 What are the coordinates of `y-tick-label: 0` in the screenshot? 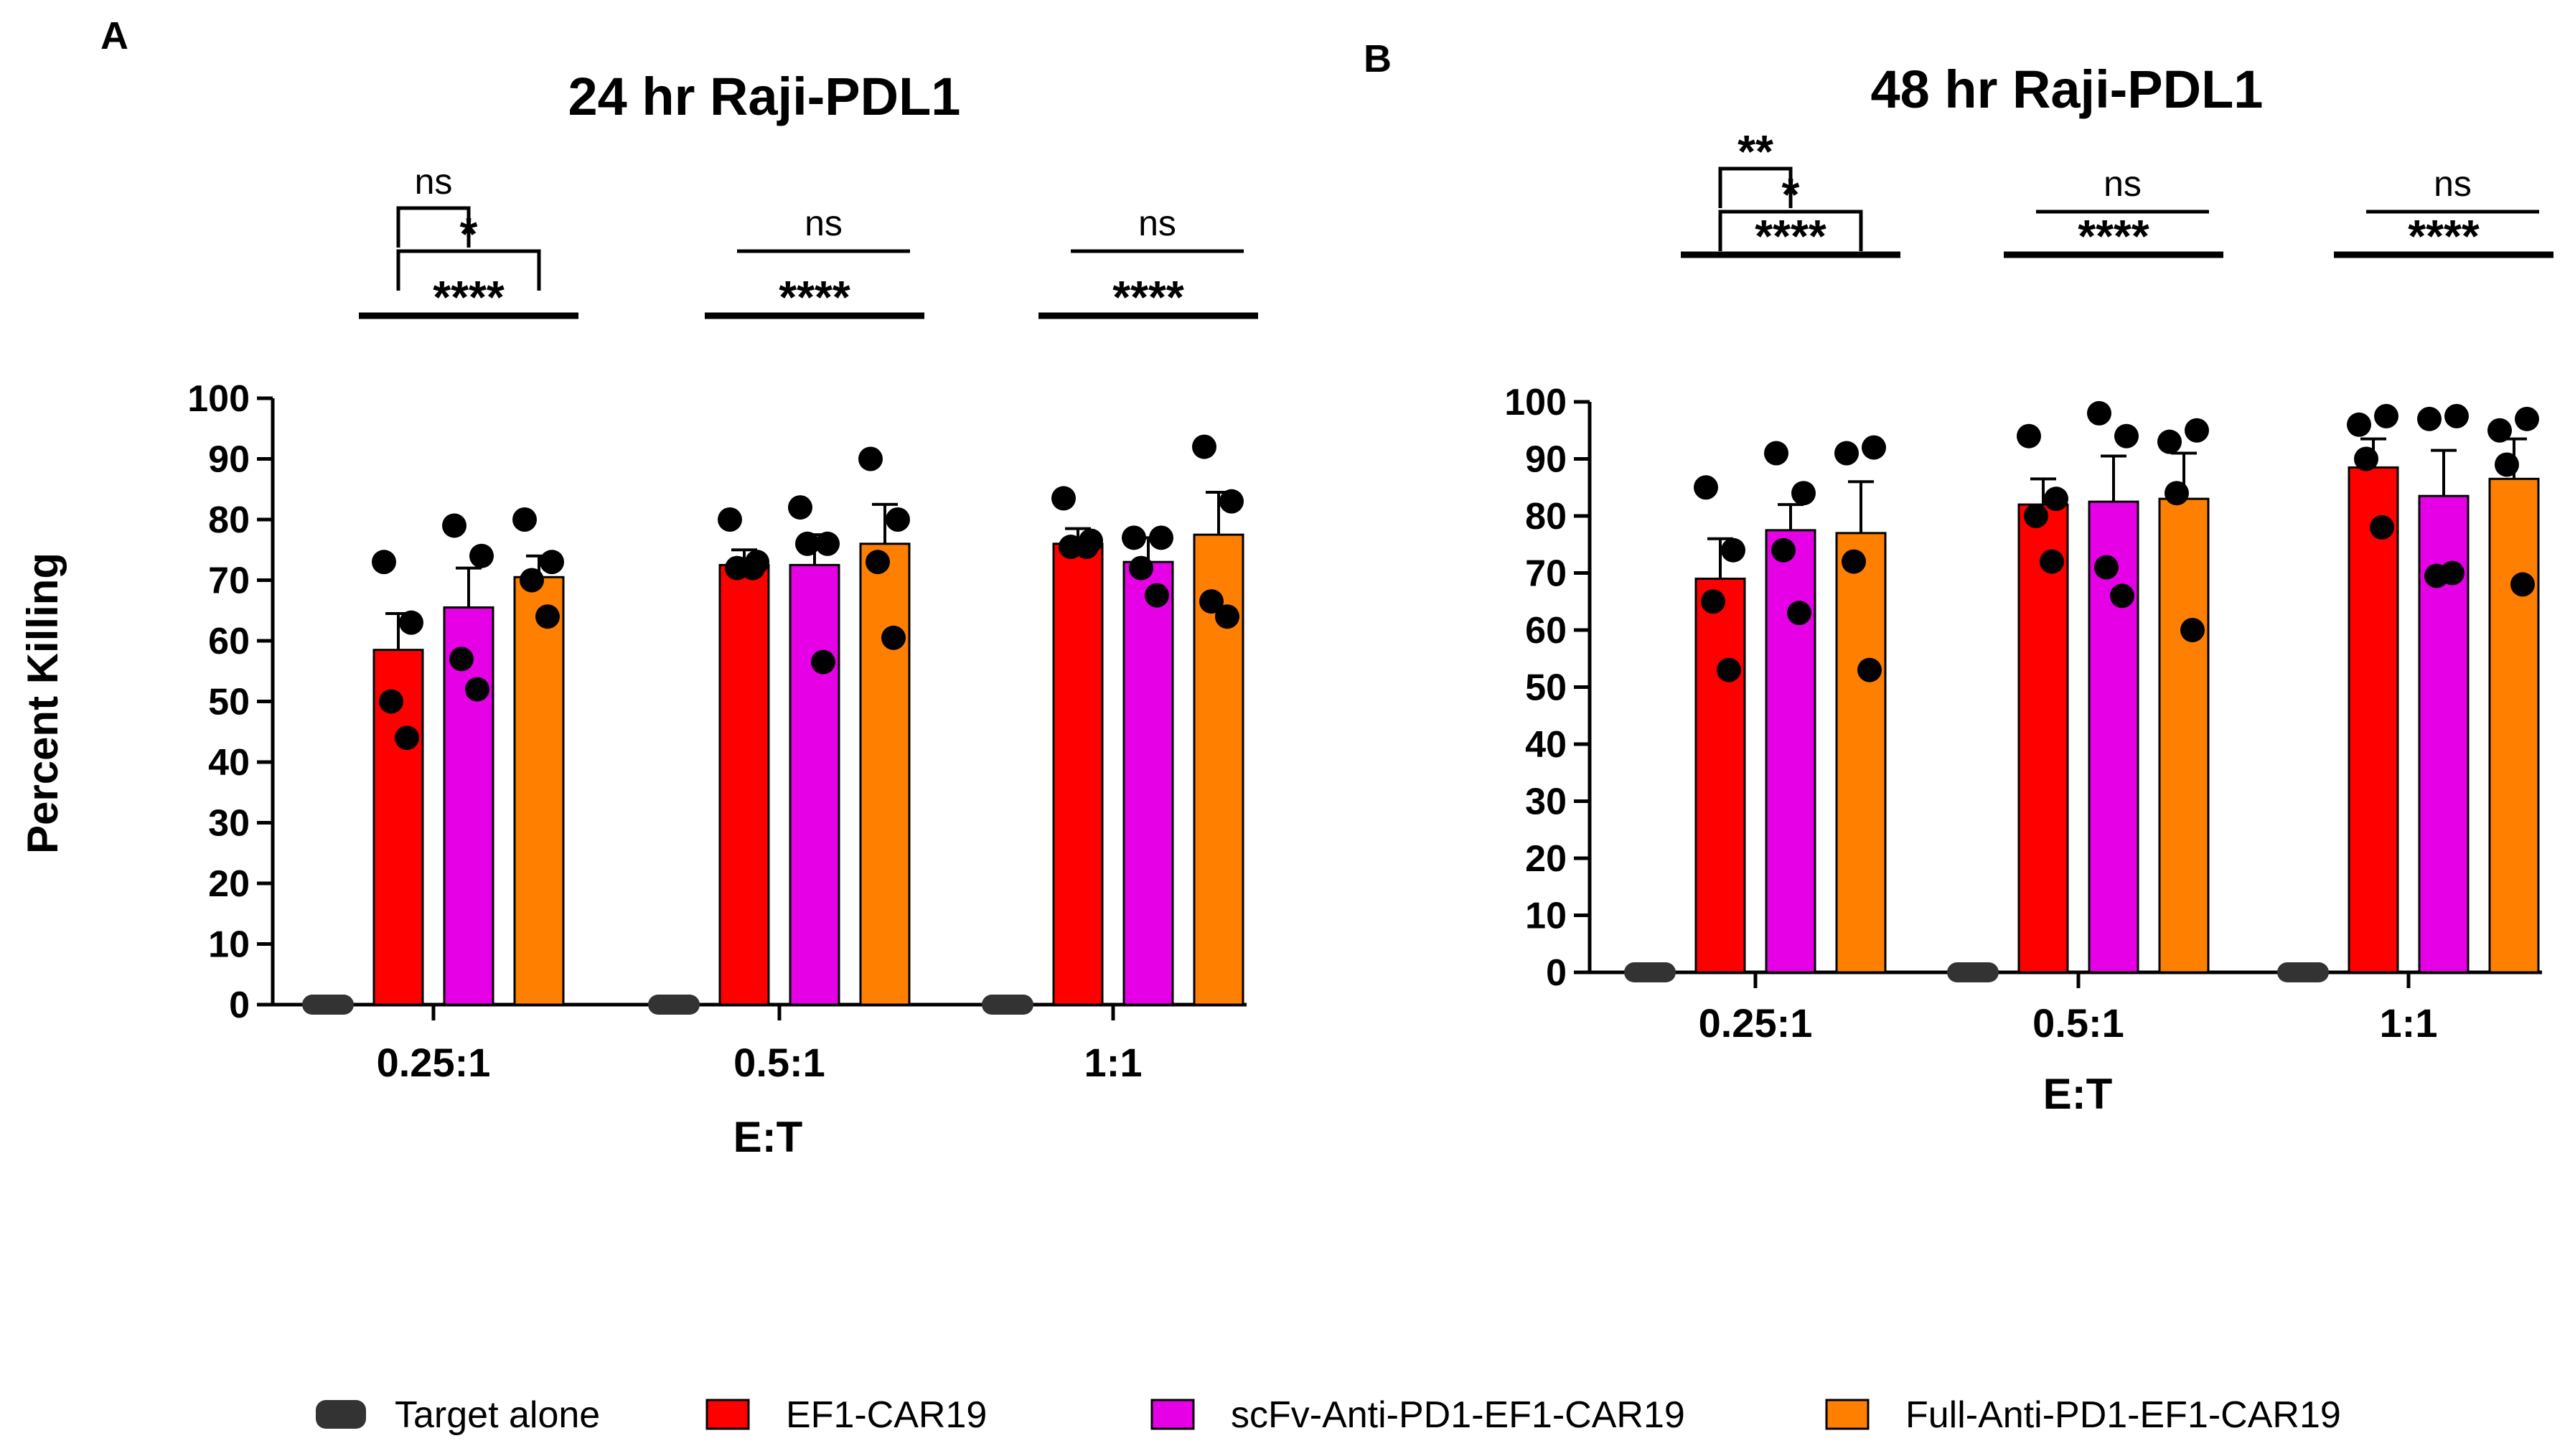 It's located at (1556, 973).